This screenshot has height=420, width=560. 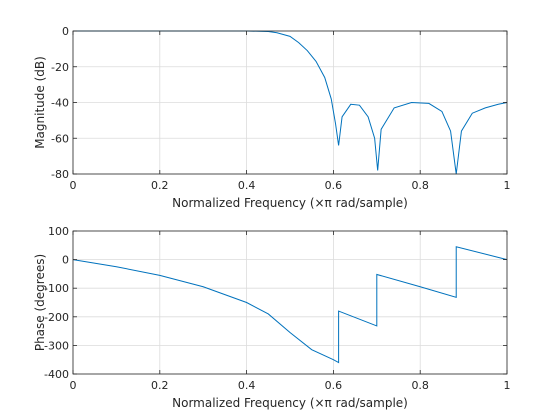 I want to click on phase-x-axis-label: Normalized Frequency (×π rad/sample), so click(x=290, y=403).